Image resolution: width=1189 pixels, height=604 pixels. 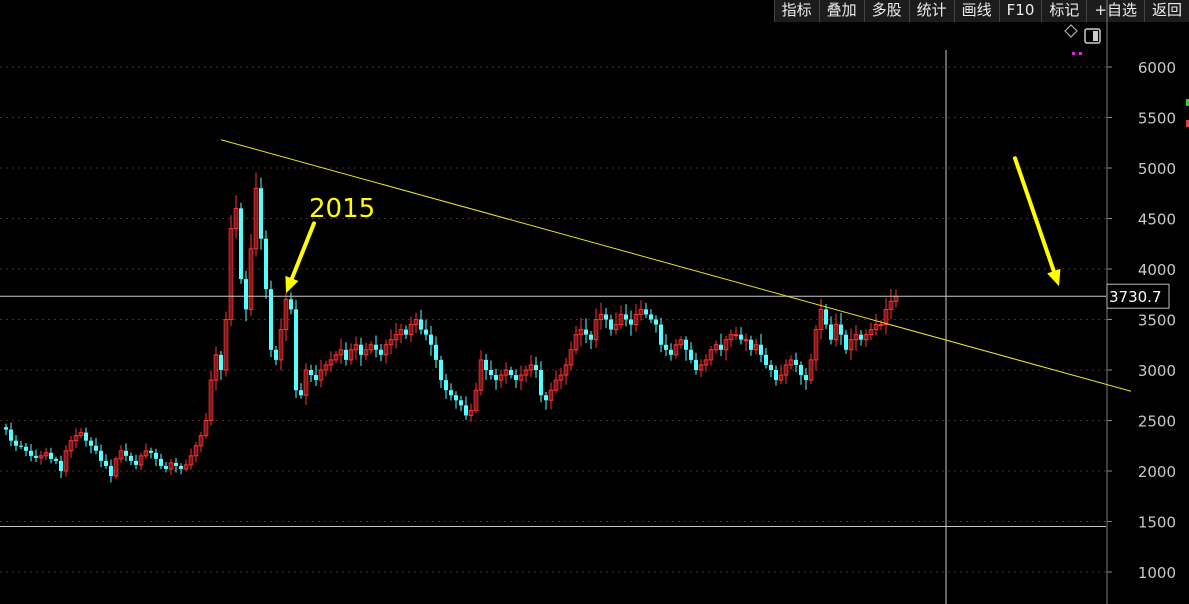 I want to click on toolbar-indicator-button: 指标, so click(x=796, y=11).